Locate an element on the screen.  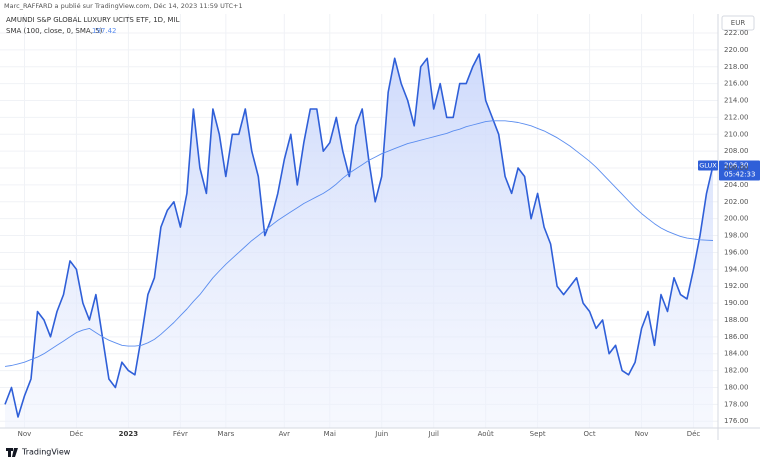
y-tick-label: 220.00 is located at coordinates (736, 50).